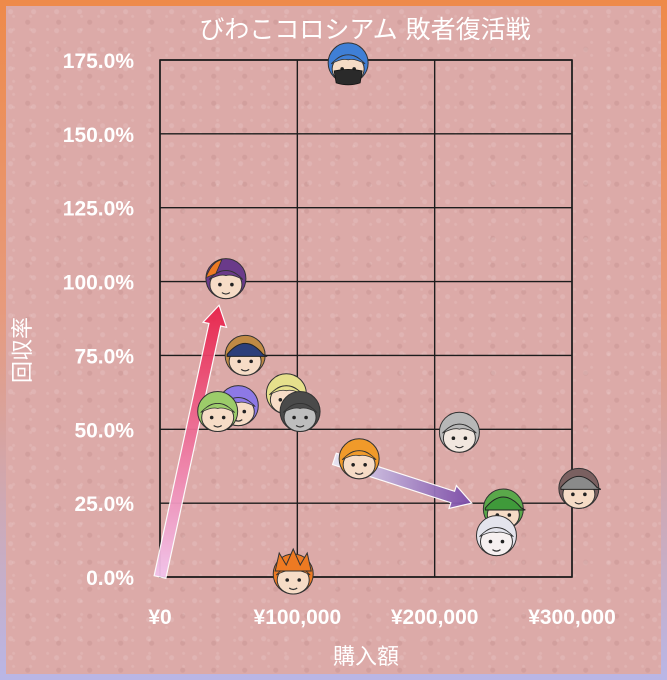  What do you see at coordinates (435, 617) in the screenshot?
I see `x-tick-label: ¥200,000` at bounding box center [435, 617].